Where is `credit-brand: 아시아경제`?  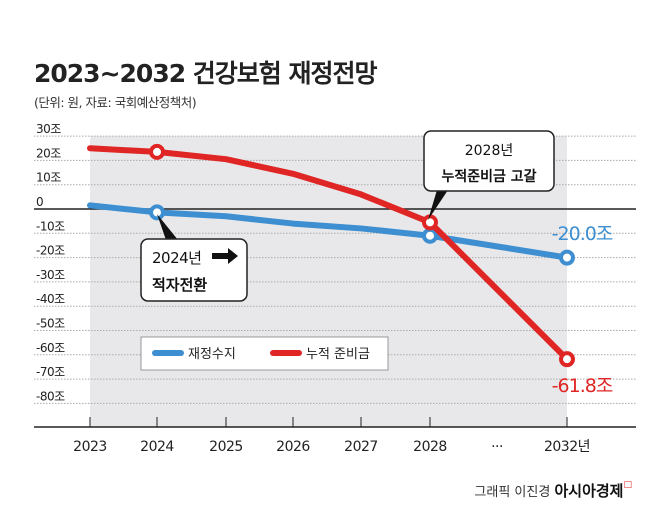 credit-brand: 아시아경제 is located at coordinates (589, 491).